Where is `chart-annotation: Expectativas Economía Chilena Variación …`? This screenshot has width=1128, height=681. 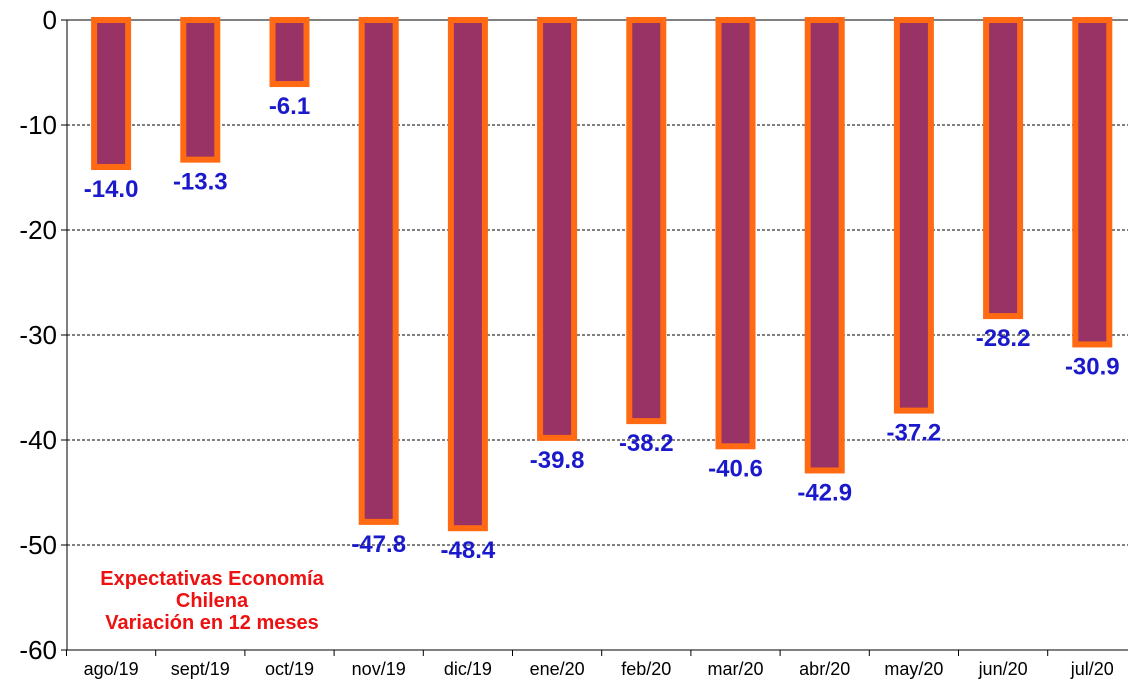
chart-annotation: Expectativas Economía Chilena Variación … is located at coordinates (212, 601).